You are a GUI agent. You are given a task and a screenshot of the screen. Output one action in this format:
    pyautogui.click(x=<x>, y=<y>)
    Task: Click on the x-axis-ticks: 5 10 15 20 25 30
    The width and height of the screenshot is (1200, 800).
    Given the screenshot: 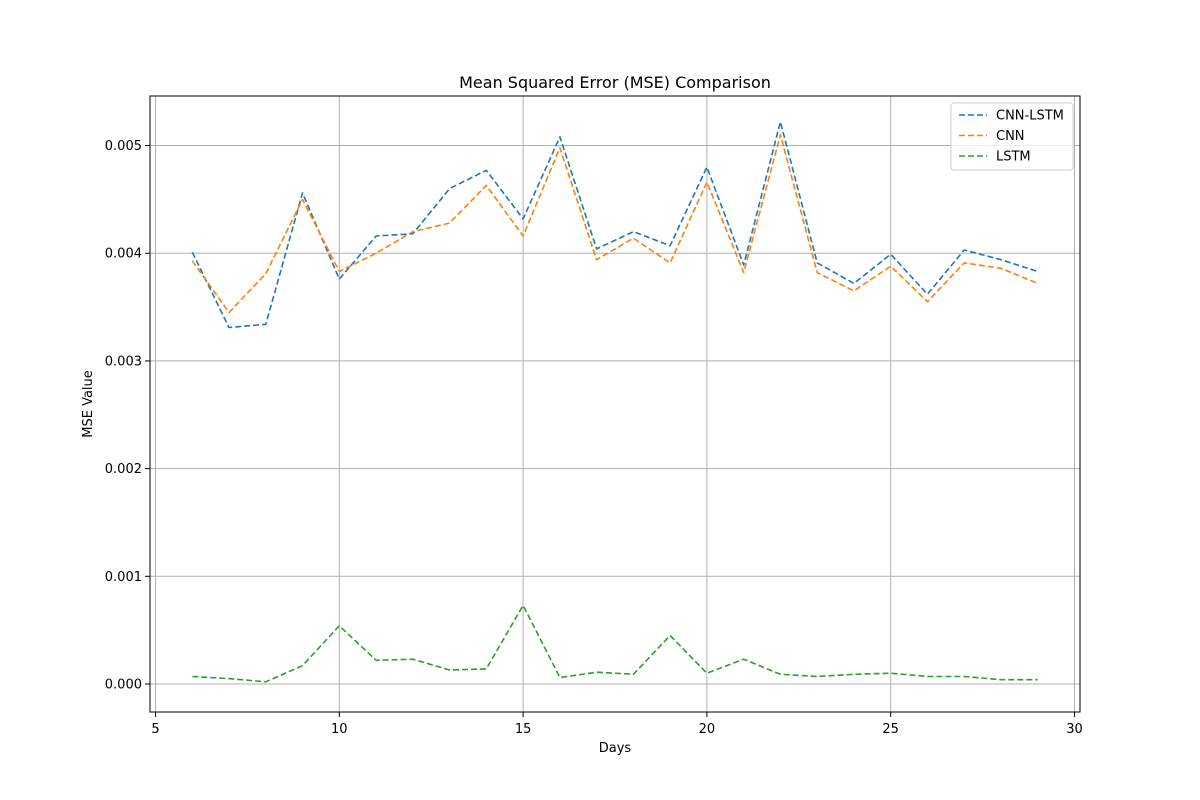 What is the action you would take?
    pyautogui.click(x=617, y=724)
    